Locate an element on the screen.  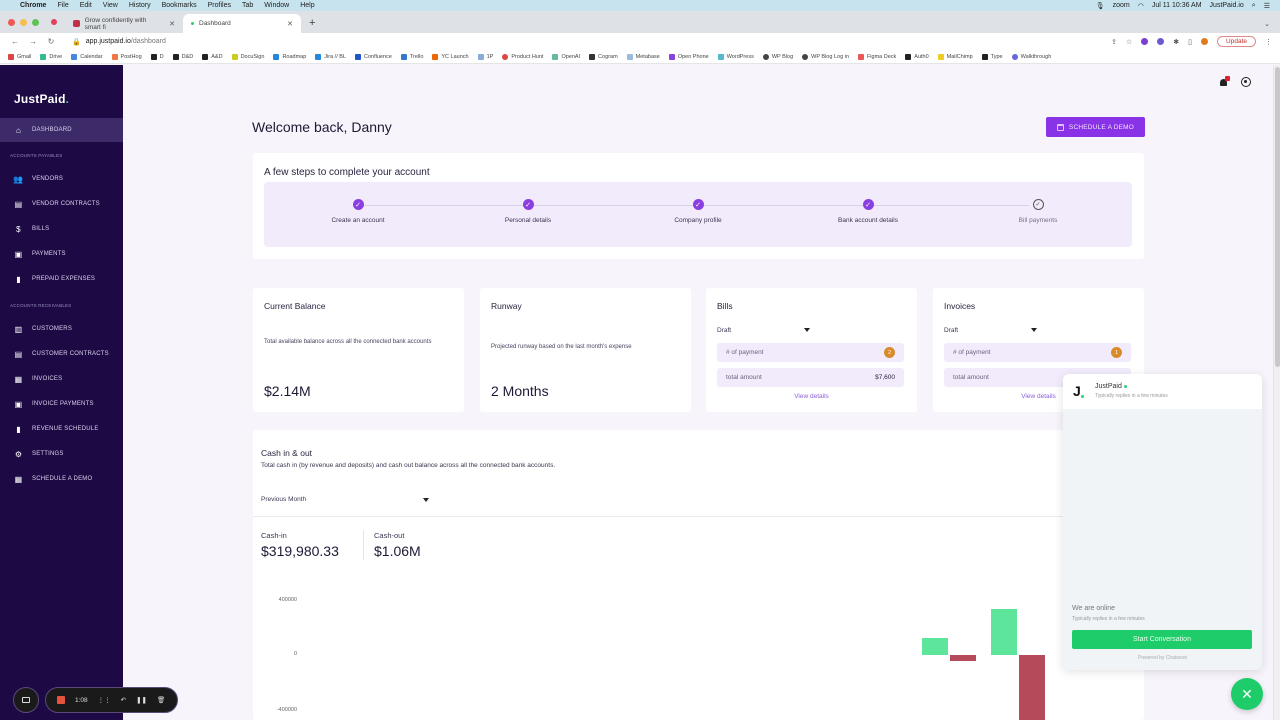
pause-icon: ❚❚ is located at coordinates (142, 700).